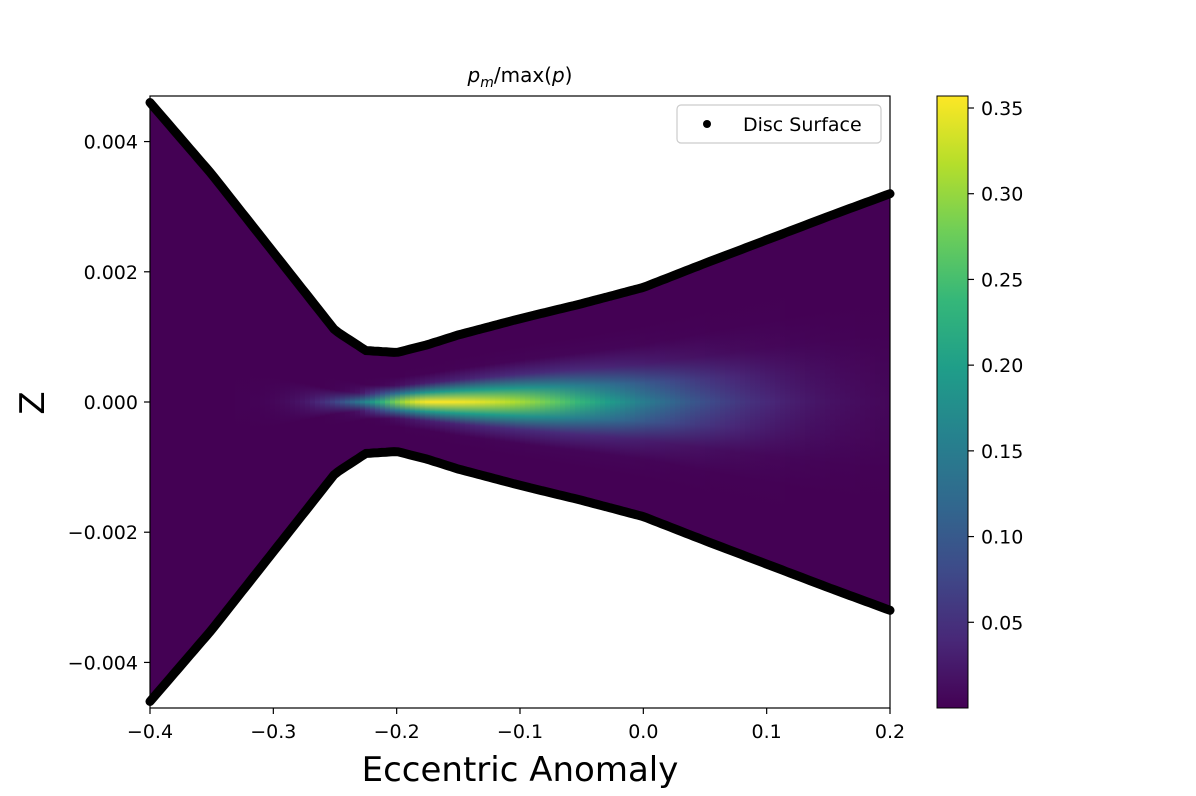 This screenshot has height=796, width=1196. Describe the element at coordinates (520, 770) in the screenshot. I see `x-axis-label: Eccentric Anomaly` at that location.